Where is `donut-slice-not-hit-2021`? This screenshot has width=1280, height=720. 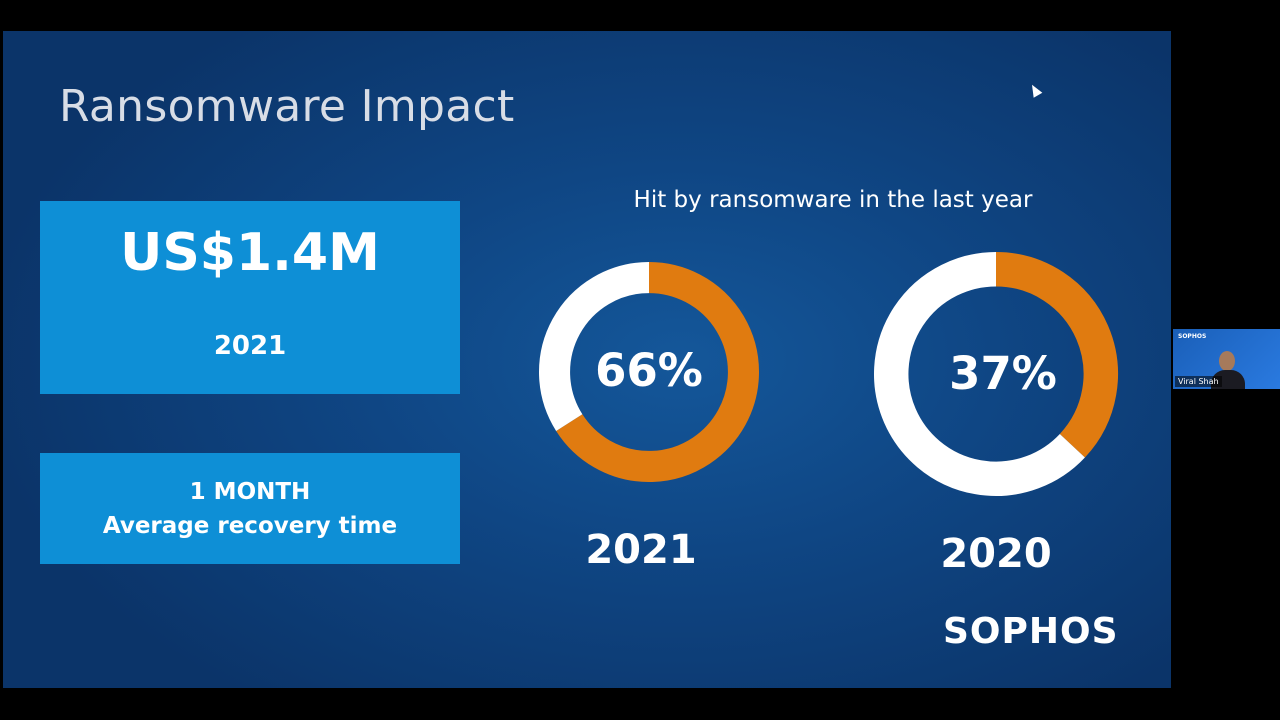 donut-slice-not-hit-2021 is located at coordinates (594, 346).